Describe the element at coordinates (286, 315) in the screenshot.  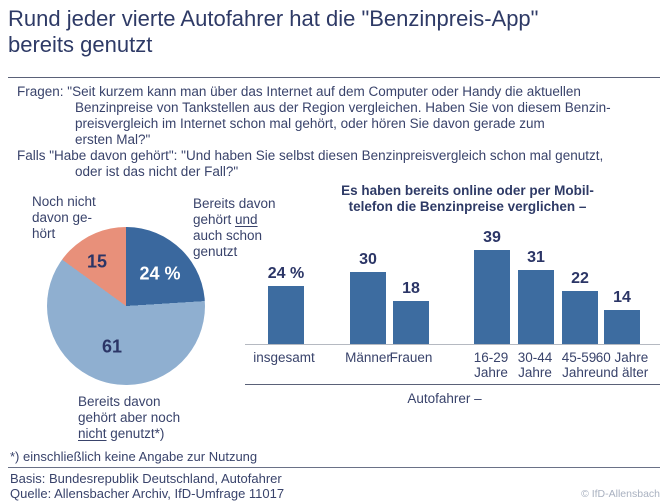
I see `bar-insgesamt` at that location.